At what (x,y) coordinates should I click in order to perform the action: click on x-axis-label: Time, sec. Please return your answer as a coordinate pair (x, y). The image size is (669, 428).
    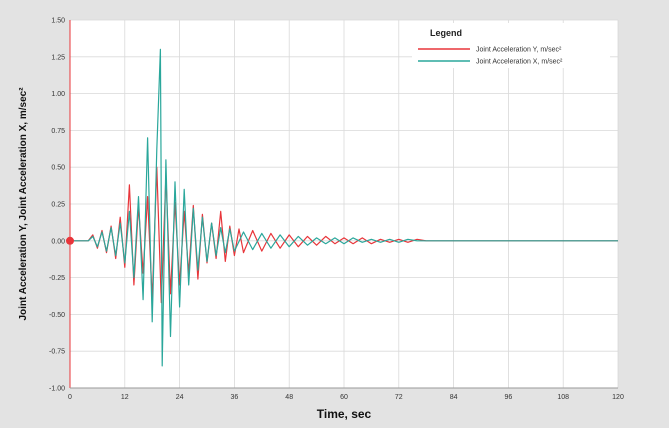
    Looking at the image, I should click on (344, 414).